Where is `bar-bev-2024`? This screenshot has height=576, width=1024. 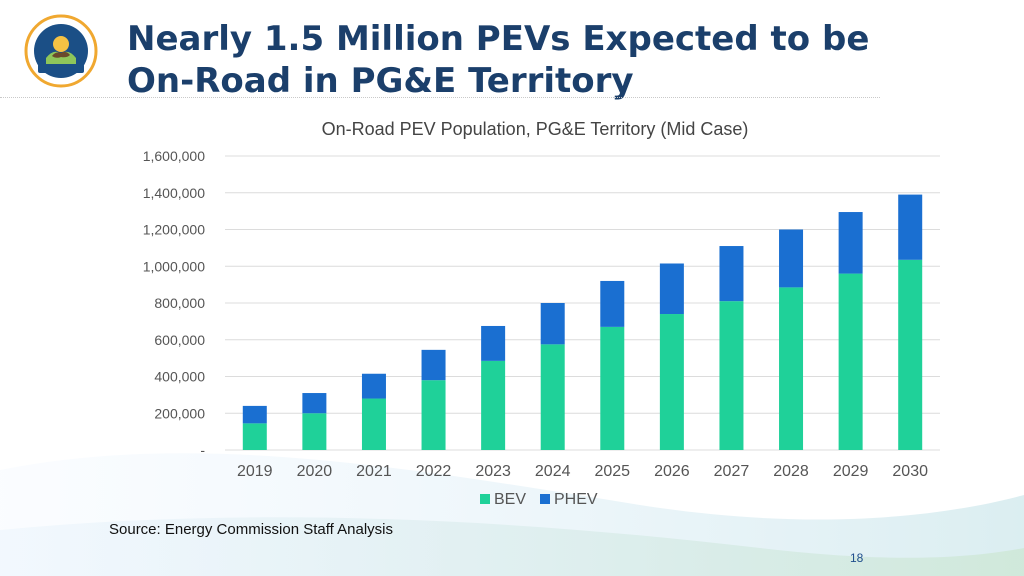 bar-bev-2024 is located at coordinates (552, 397).